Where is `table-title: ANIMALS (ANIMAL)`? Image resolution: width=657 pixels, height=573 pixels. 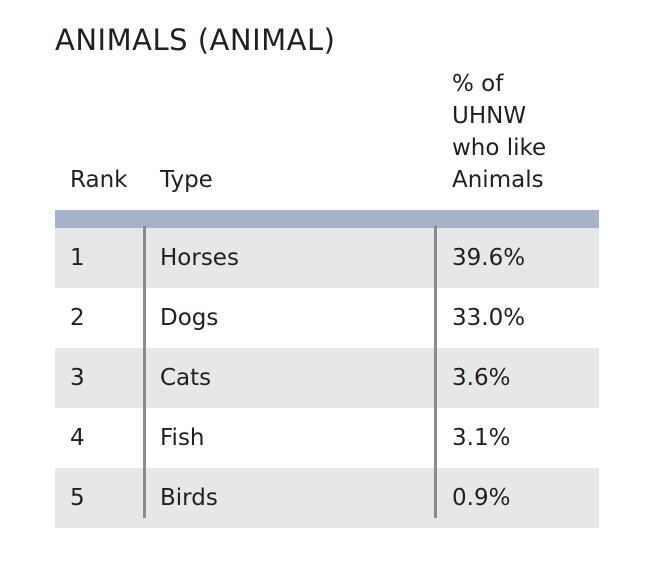 table-title: ANIMALS (ANIMAL) is located at coordinates (195, 40).